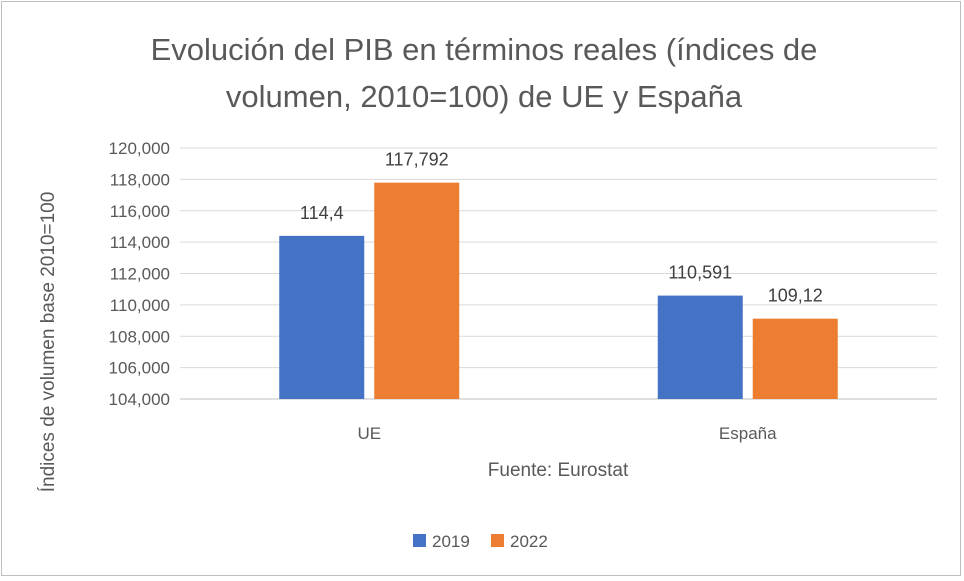 The width and height of the screenshot is (964, 581). What do you see at coordinates (140, 274) in the screenshot?
I see `y-tick-label: 112,000` at bounding box center [140, 274].